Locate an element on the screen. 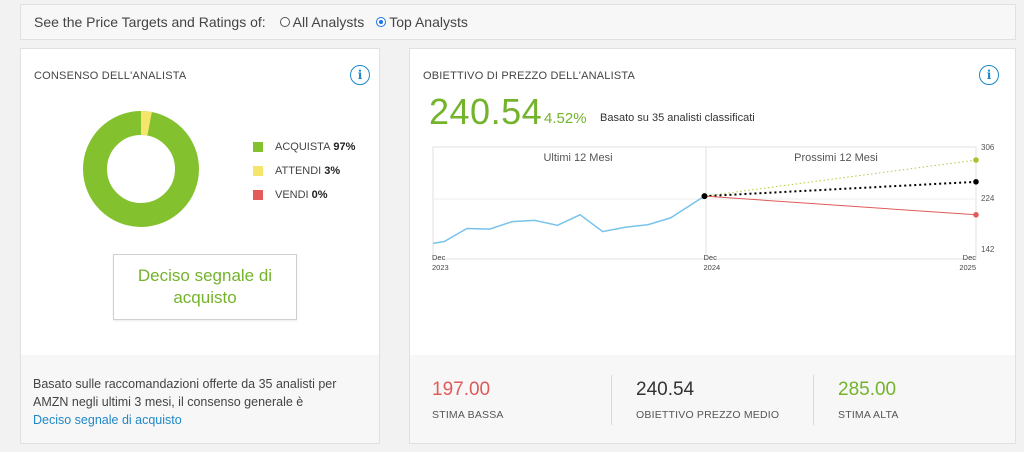 The image size is (1024, 452). analysts-count-text: Basato su 35 analisti classificati is located at coordinates (677, 118).